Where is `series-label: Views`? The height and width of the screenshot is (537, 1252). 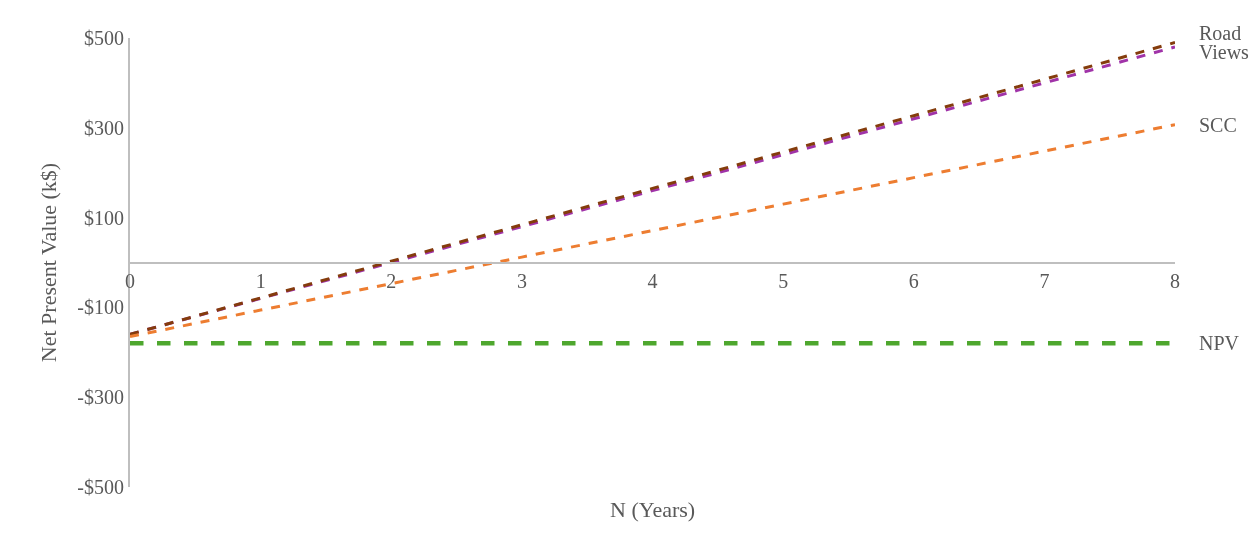
series-label: Views is located at coordinates (1224, 52).